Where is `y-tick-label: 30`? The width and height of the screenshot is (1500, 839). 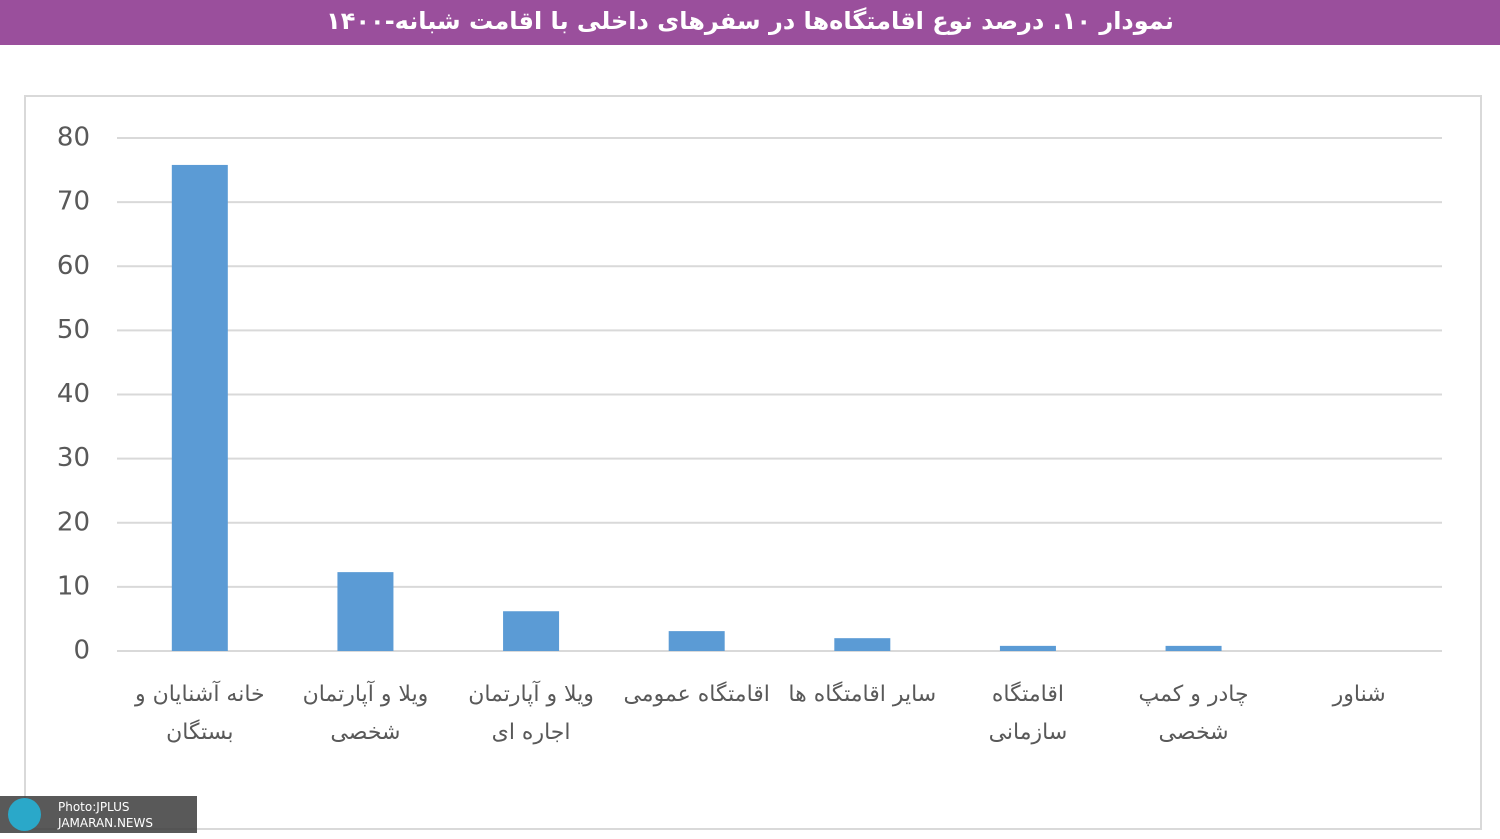 y-tick-label: 30 is located at coordinates (73, 458).